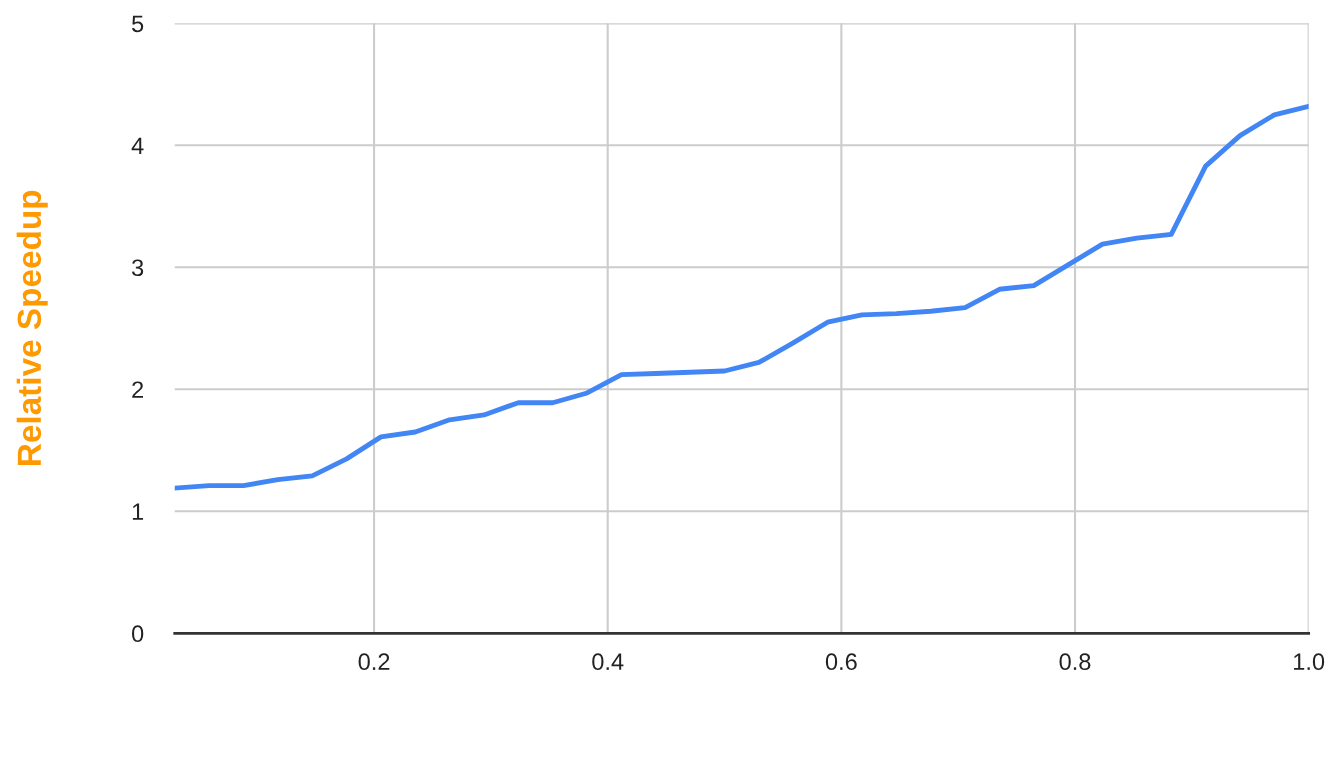 Image resolution: width=1334 pixels, height=778 pixels. What do you see at coordinates (138, 389) in the screenshot?
I see `y-tick-label: 2` at bounding box center [138, 389].